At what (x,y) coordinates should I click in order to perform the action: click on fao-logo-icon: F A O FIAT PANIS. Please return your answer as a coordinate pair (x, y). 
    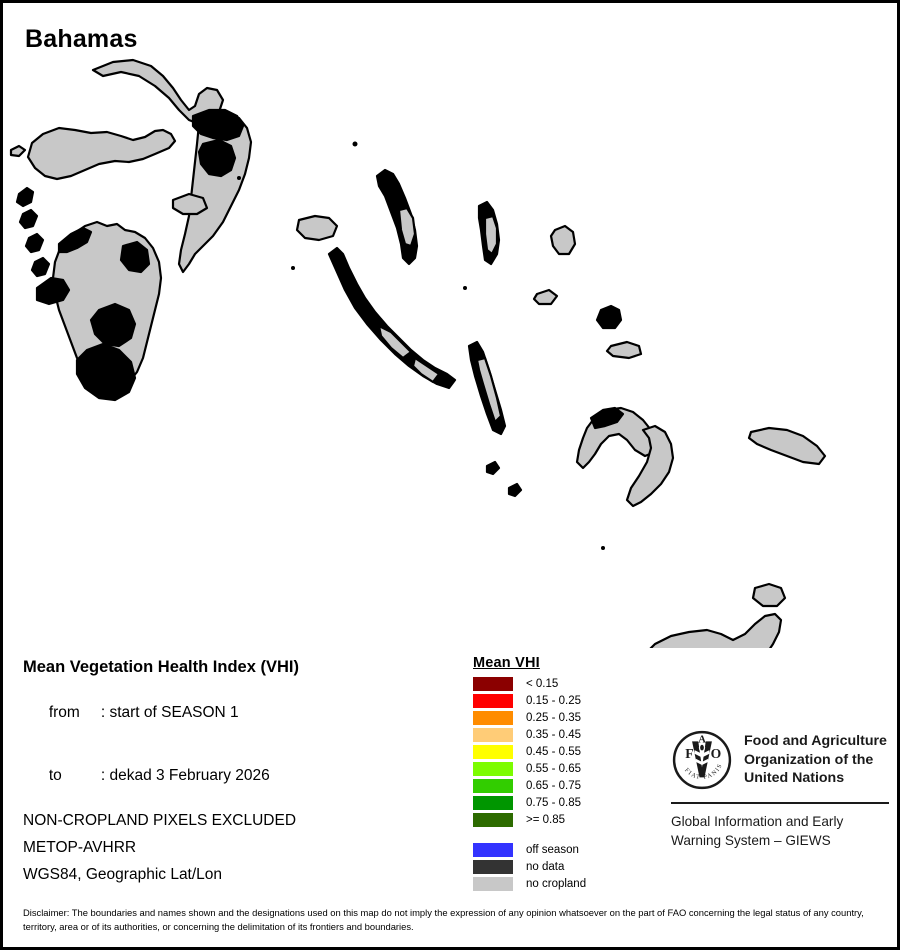
    Looking at the image, I should click on (702, 760).